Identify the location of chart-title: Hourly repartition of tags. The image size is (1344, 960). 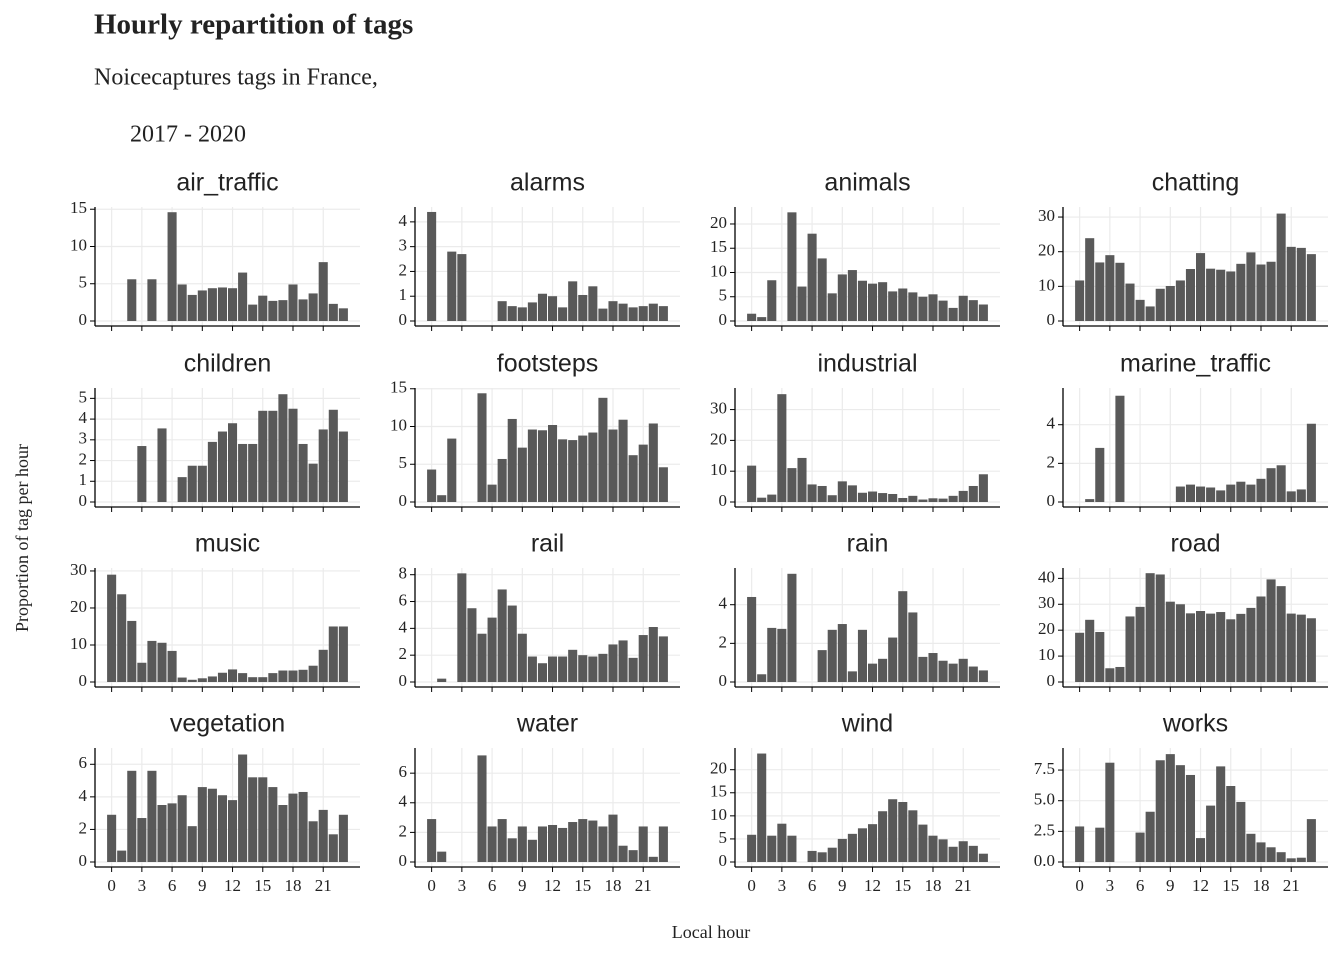
(253, 25).